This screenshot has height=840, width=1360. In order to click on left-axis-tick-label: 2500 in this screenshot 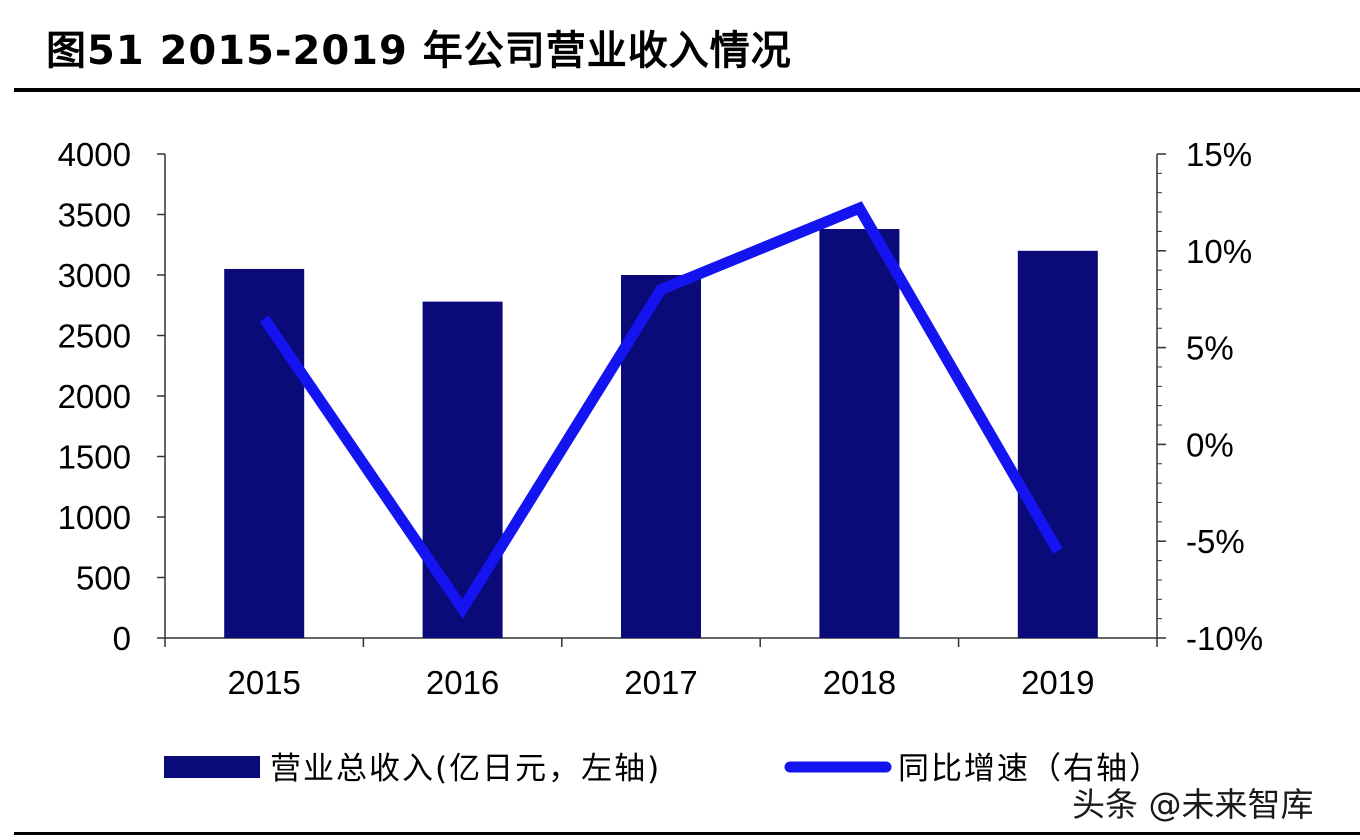, I will do `click(94, 336)`.